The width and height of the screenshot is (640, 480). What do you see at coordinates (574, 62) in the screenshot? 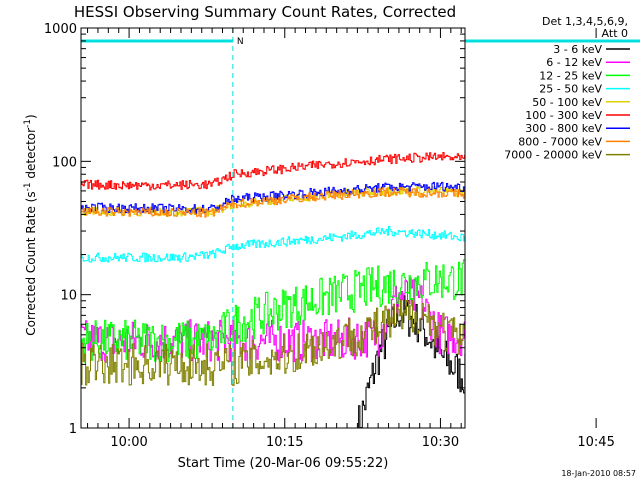
I see `legend-label: 6 - 12 keV` at bounding box center [574, 62].